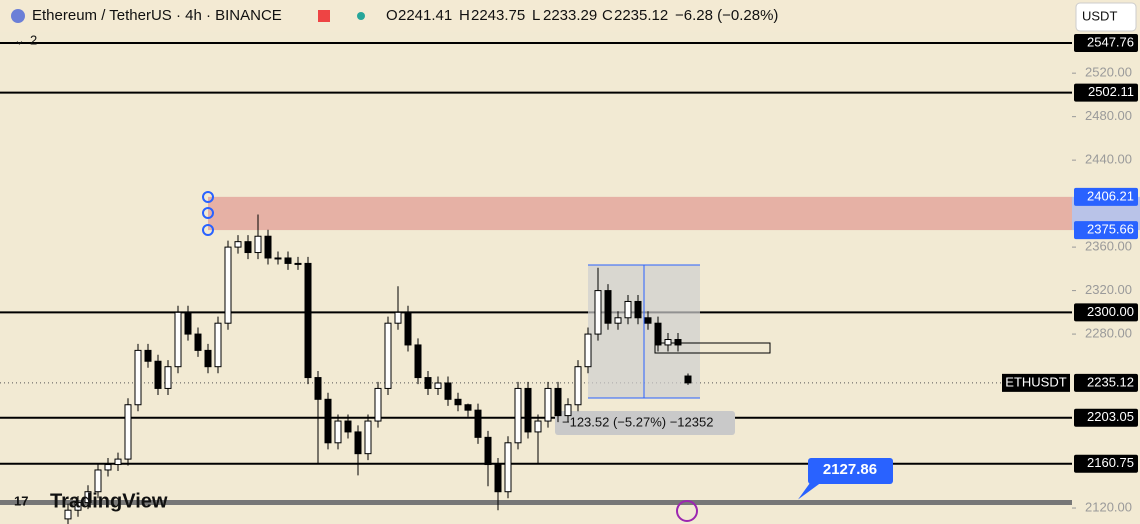 This screenshot has width=1140, height=524. What do you see at coordinates (726, 15) in the screenshot?
I see `ohlc-change: −6.28 (−0.28%)` at bounding box center [726, 15].